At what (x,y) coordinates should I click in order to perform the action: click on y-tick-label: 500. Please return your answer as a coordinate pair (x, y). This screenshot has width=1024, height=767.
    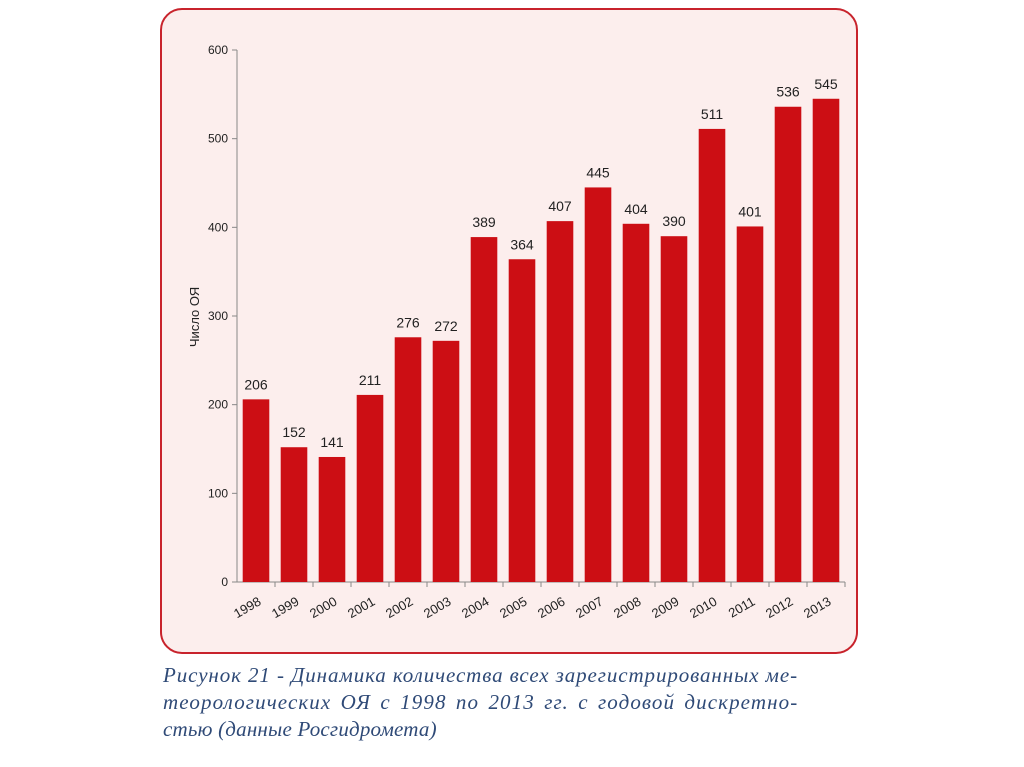
    Looking at the image, I should click on (218, 139).